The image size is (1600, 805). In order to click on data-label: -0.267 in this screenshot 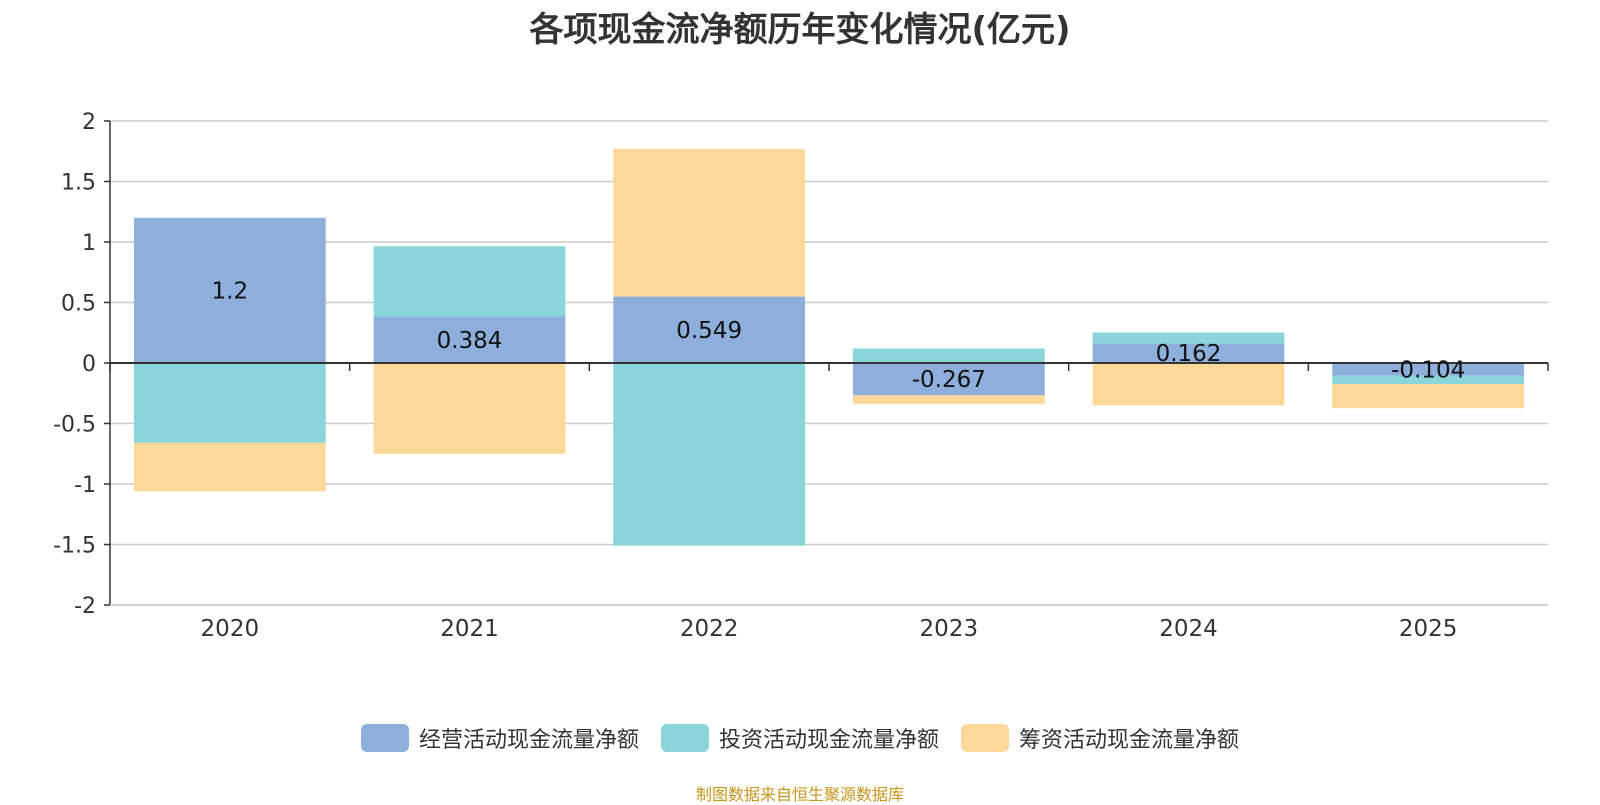, I will do `click(949, 380)`.